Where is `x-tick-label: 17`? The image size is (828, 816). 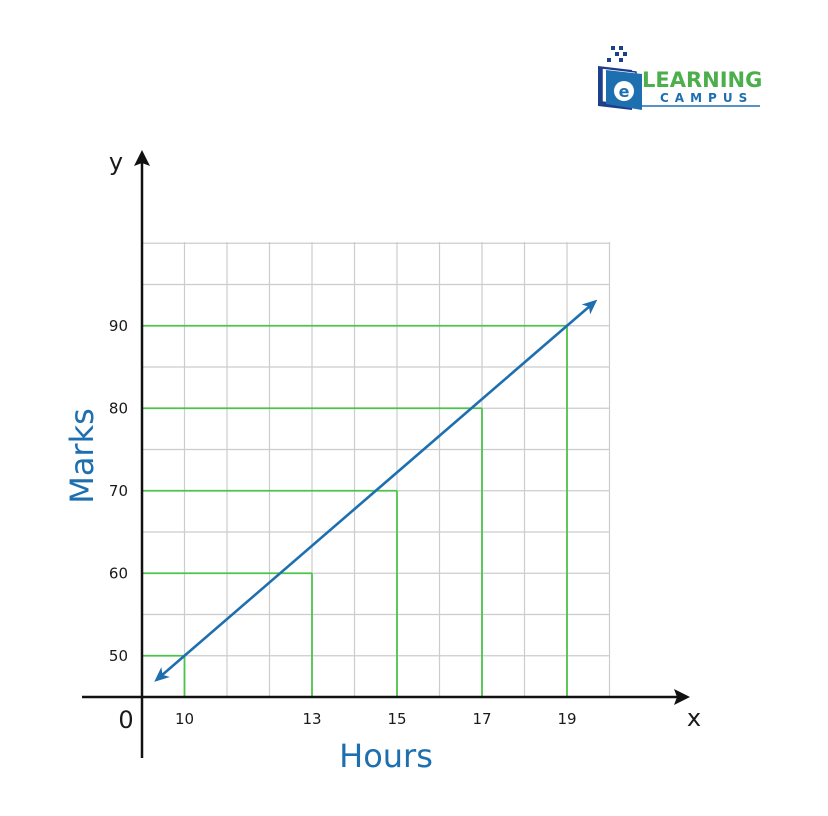 x-tick-label: 17 is located at coordinates (481, 719).